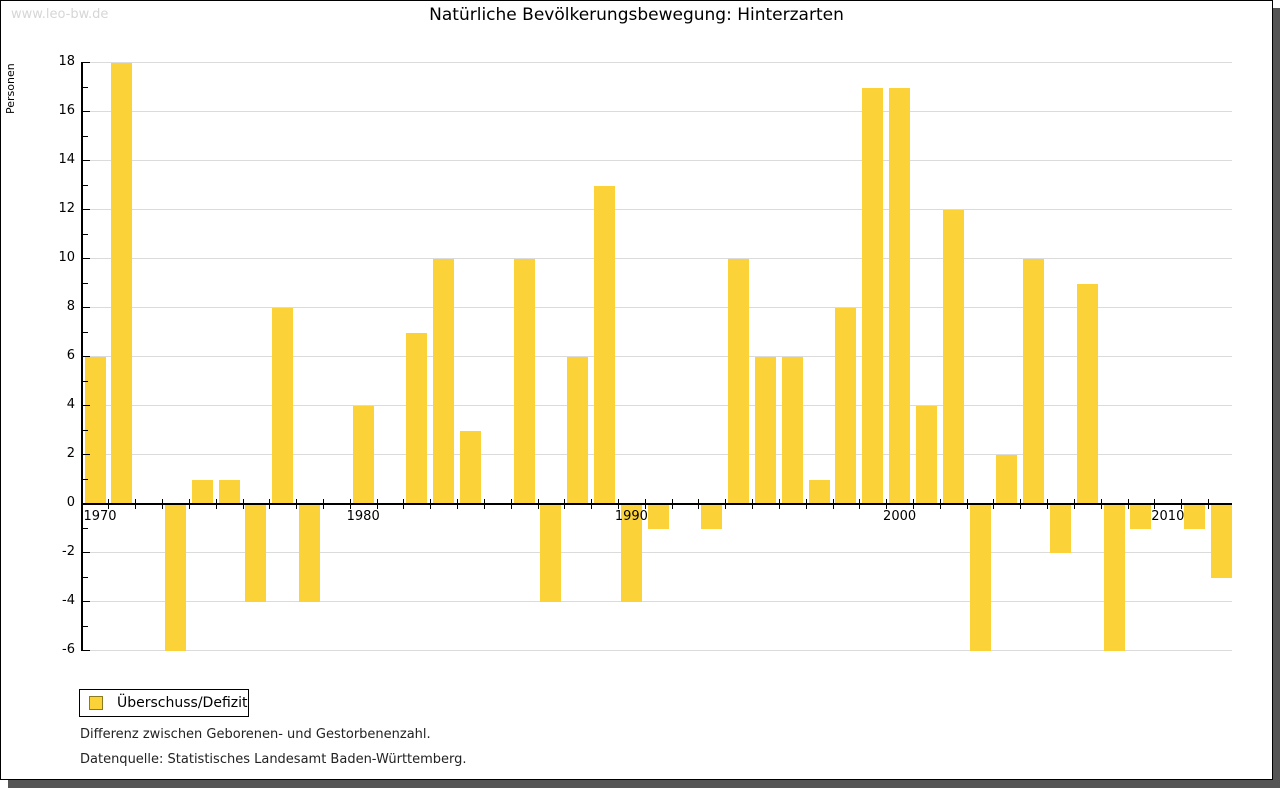 This screenshot has height=791, width=1280. Describe the element at coordinates (70, 306) in the screenshot. I see `y-tick-label: 8` at that location.